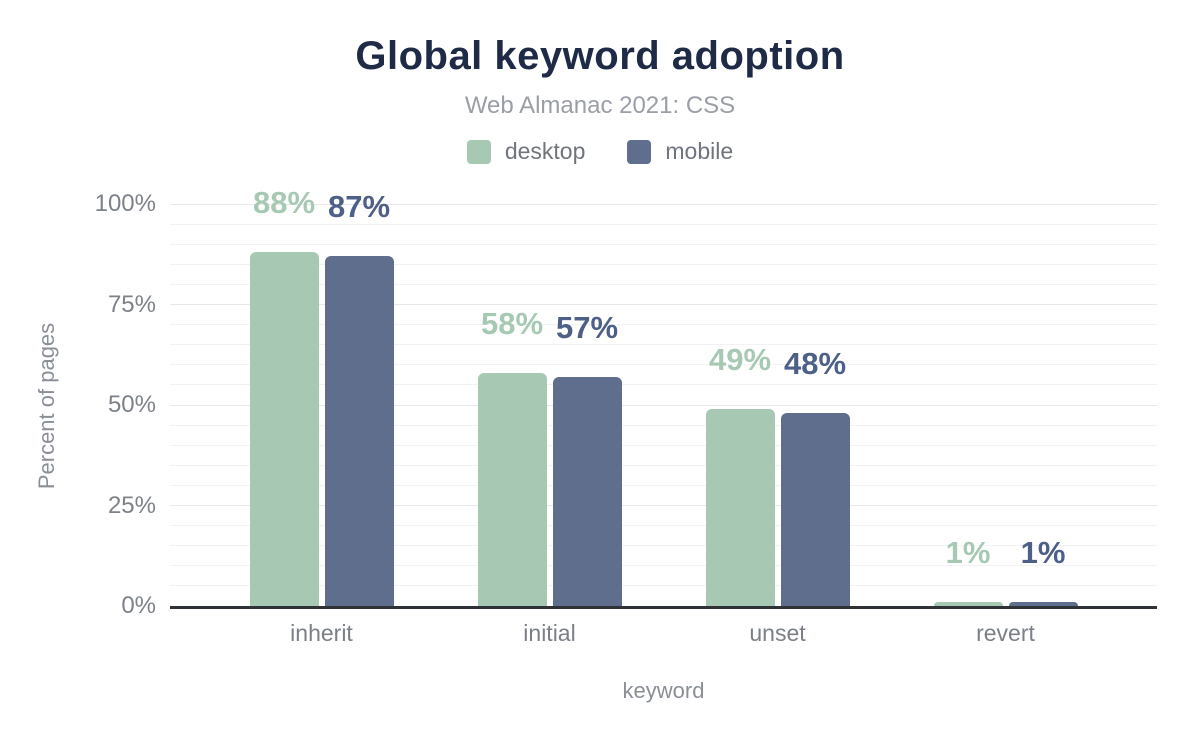 The image size is (1200, 742). What do you see at coordinates (740, 507) in the screenshot?
I see `bar-desktop-unset` at bounding box center [740, 507].